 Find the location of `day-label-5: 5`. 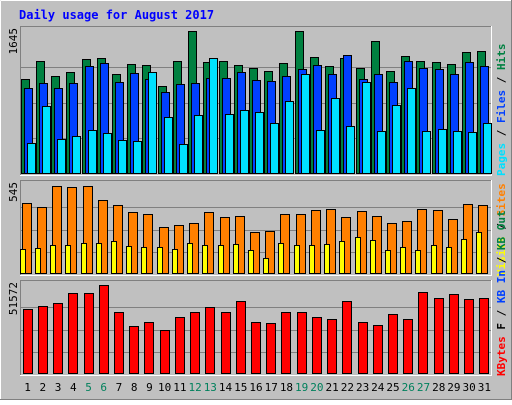

day-label-5: 5 is located at coordinates (88, 387).